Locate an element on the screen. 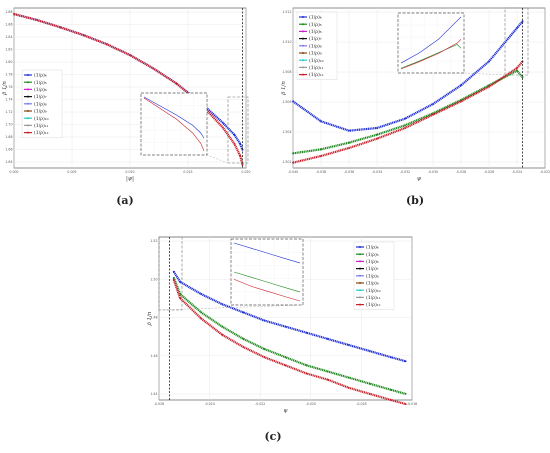  legend-label: (1/ρ)₁₂ is located at coordinates (316, 74).